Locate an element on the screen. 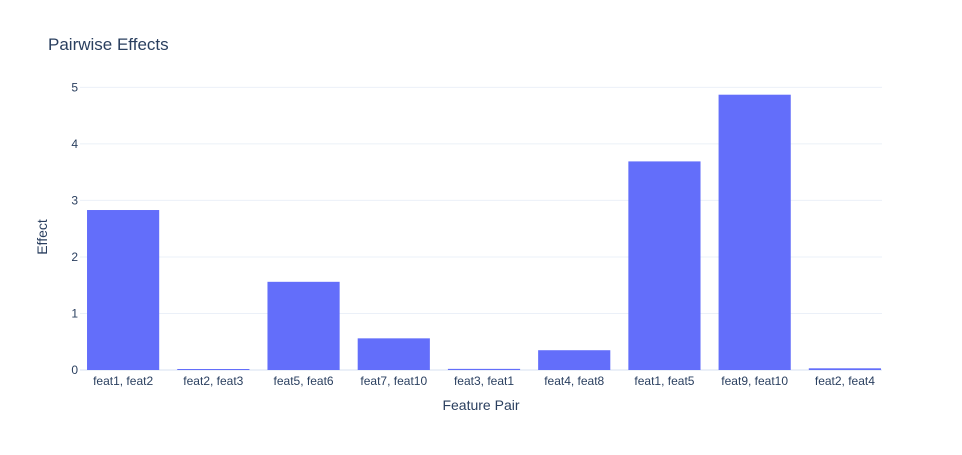 This screenshot has height=455, width=962. x-tick-label: feat3, feat1 is located at coordinates (484, 381).